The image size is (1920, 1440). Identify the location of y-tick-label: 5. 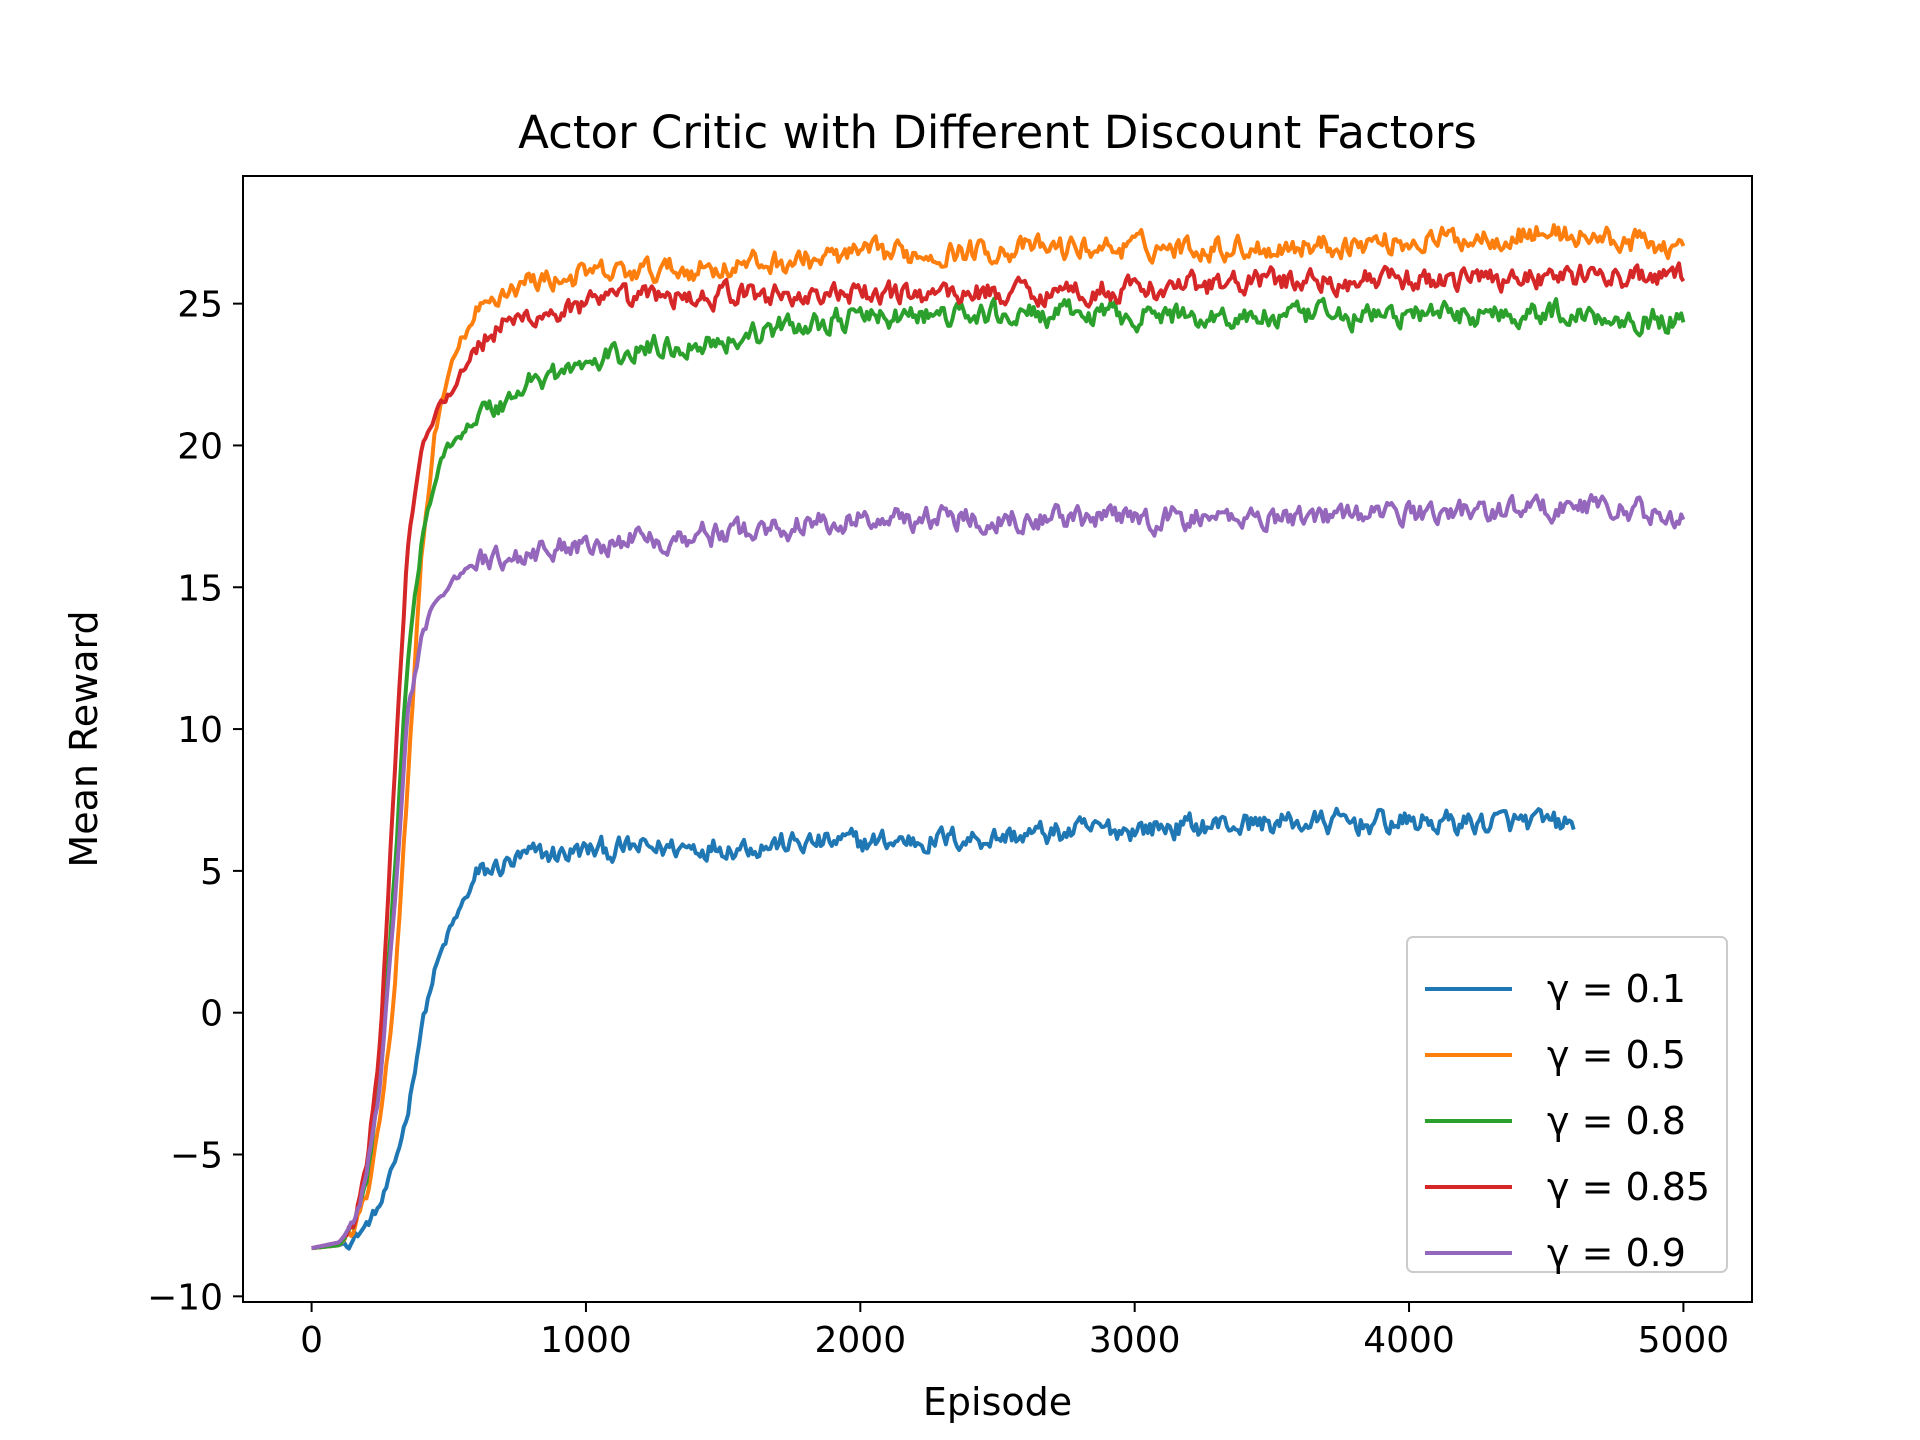
(211, 872).